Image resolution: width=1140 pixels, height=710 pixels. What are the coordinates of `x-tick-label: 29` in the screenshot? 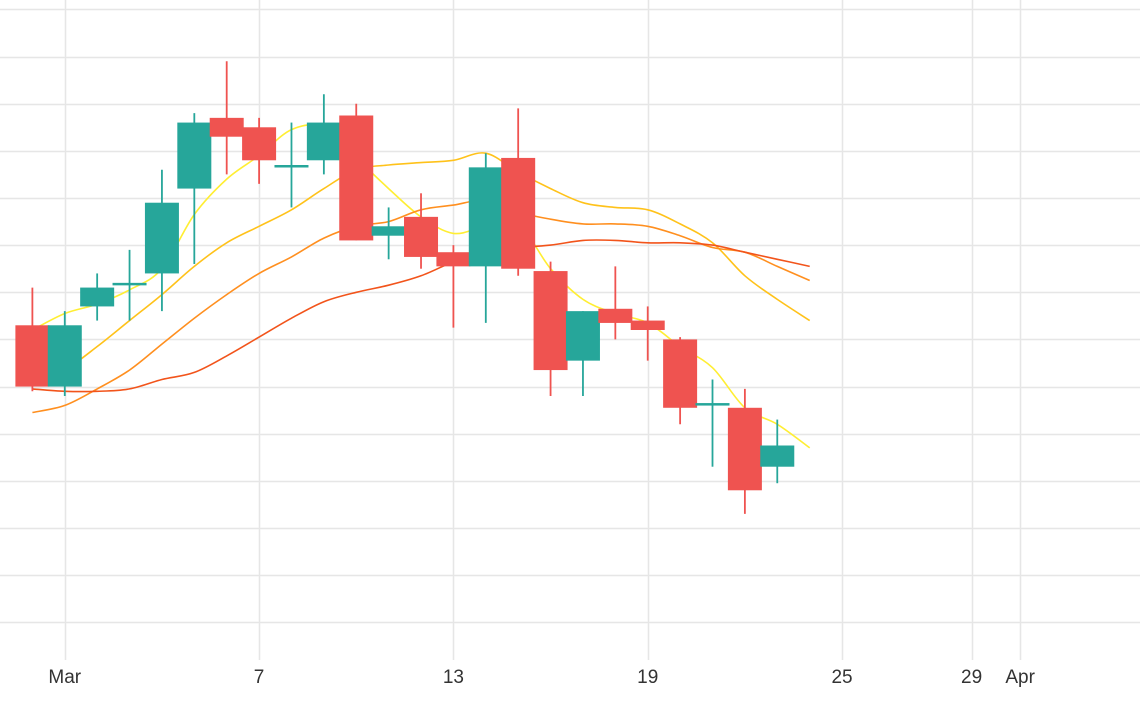 It's located at (971, 677).